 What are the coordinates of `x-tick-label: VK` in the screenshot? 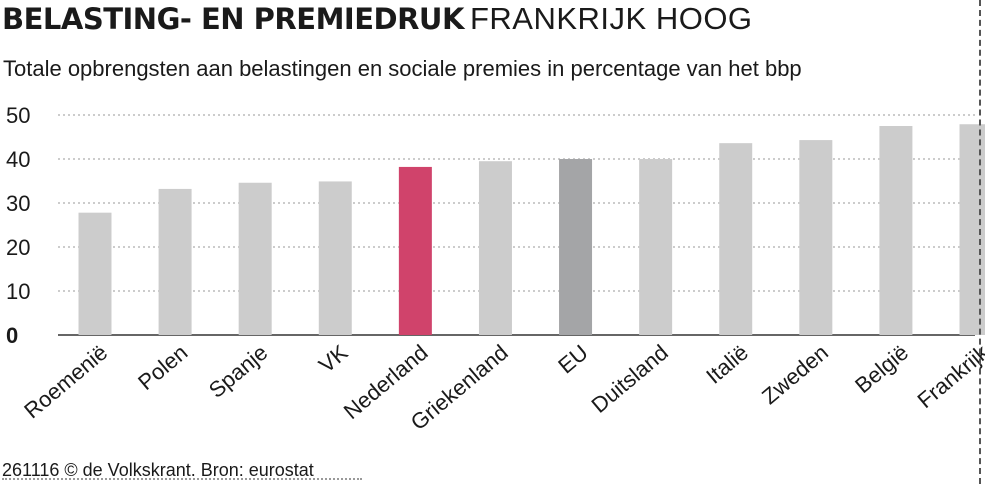 It's located at (333, 358).